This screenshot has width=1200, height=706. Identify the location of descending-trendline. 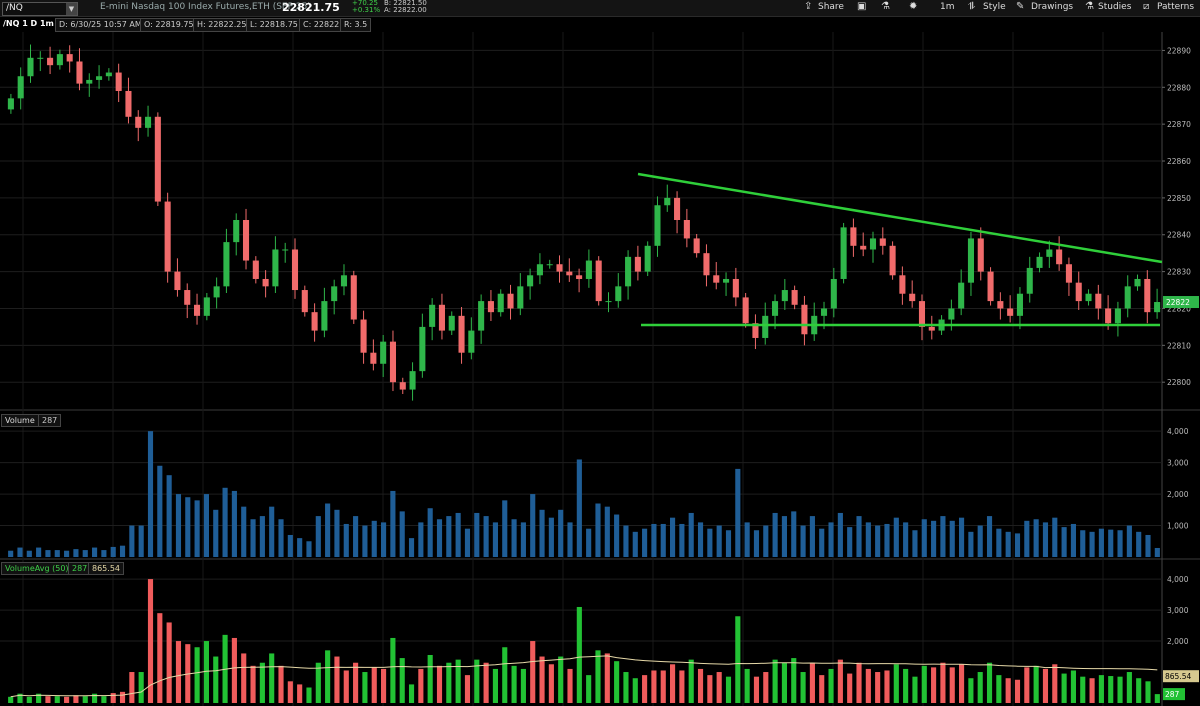
(900, 218).